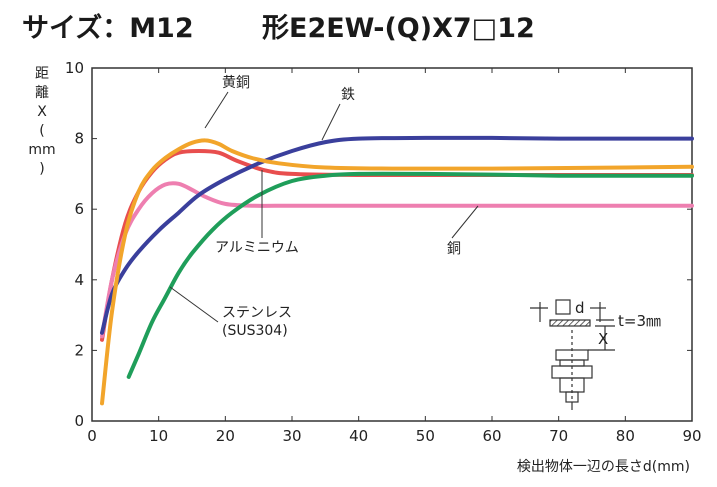 Image resolution: width=717 pixels, height=487 pixels. Describe the element at coordinates (425, 436) in the screenshot. I see `x-tick-label-5: 50` at that location.